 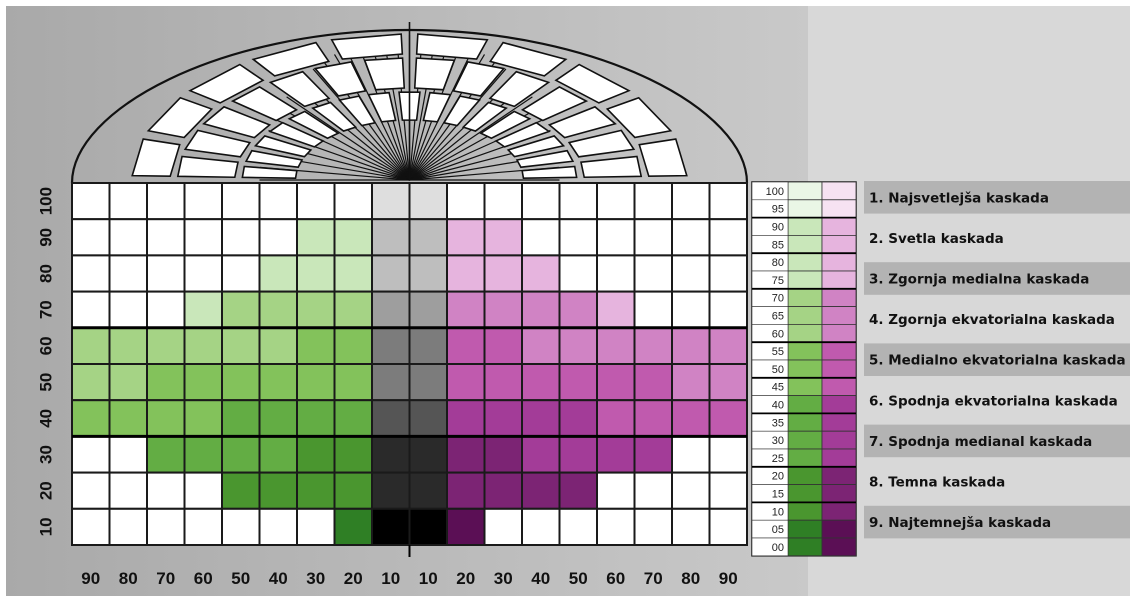 I want to click on x-tick-label: 40, so click(x=278, y=578).